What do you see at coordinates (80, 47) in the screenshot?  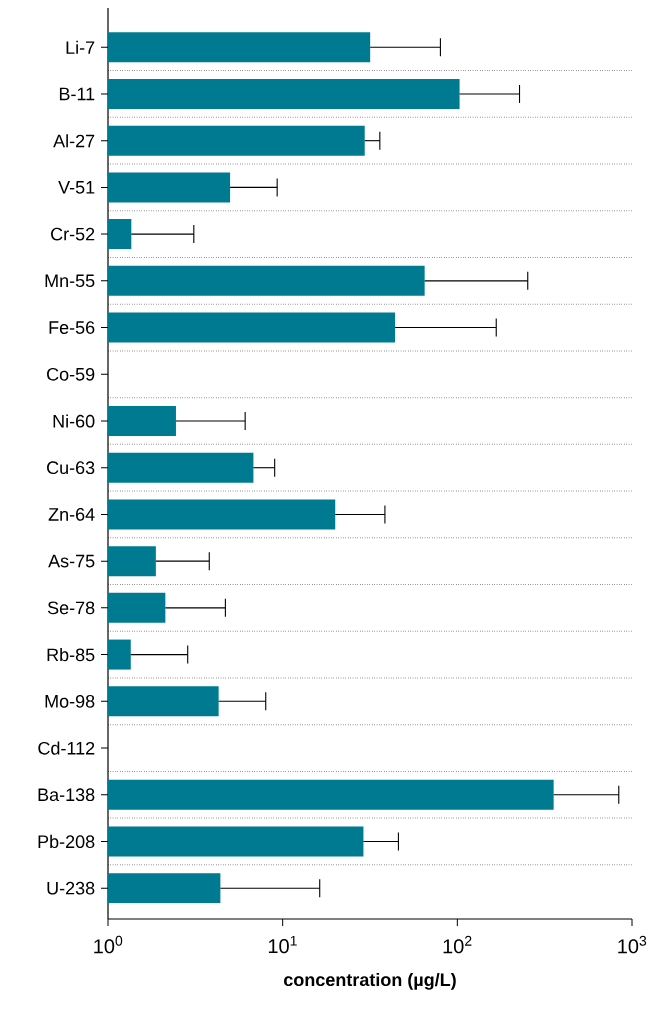 I see `y-tick-label: Li-7` at bounding box center [80, 47].